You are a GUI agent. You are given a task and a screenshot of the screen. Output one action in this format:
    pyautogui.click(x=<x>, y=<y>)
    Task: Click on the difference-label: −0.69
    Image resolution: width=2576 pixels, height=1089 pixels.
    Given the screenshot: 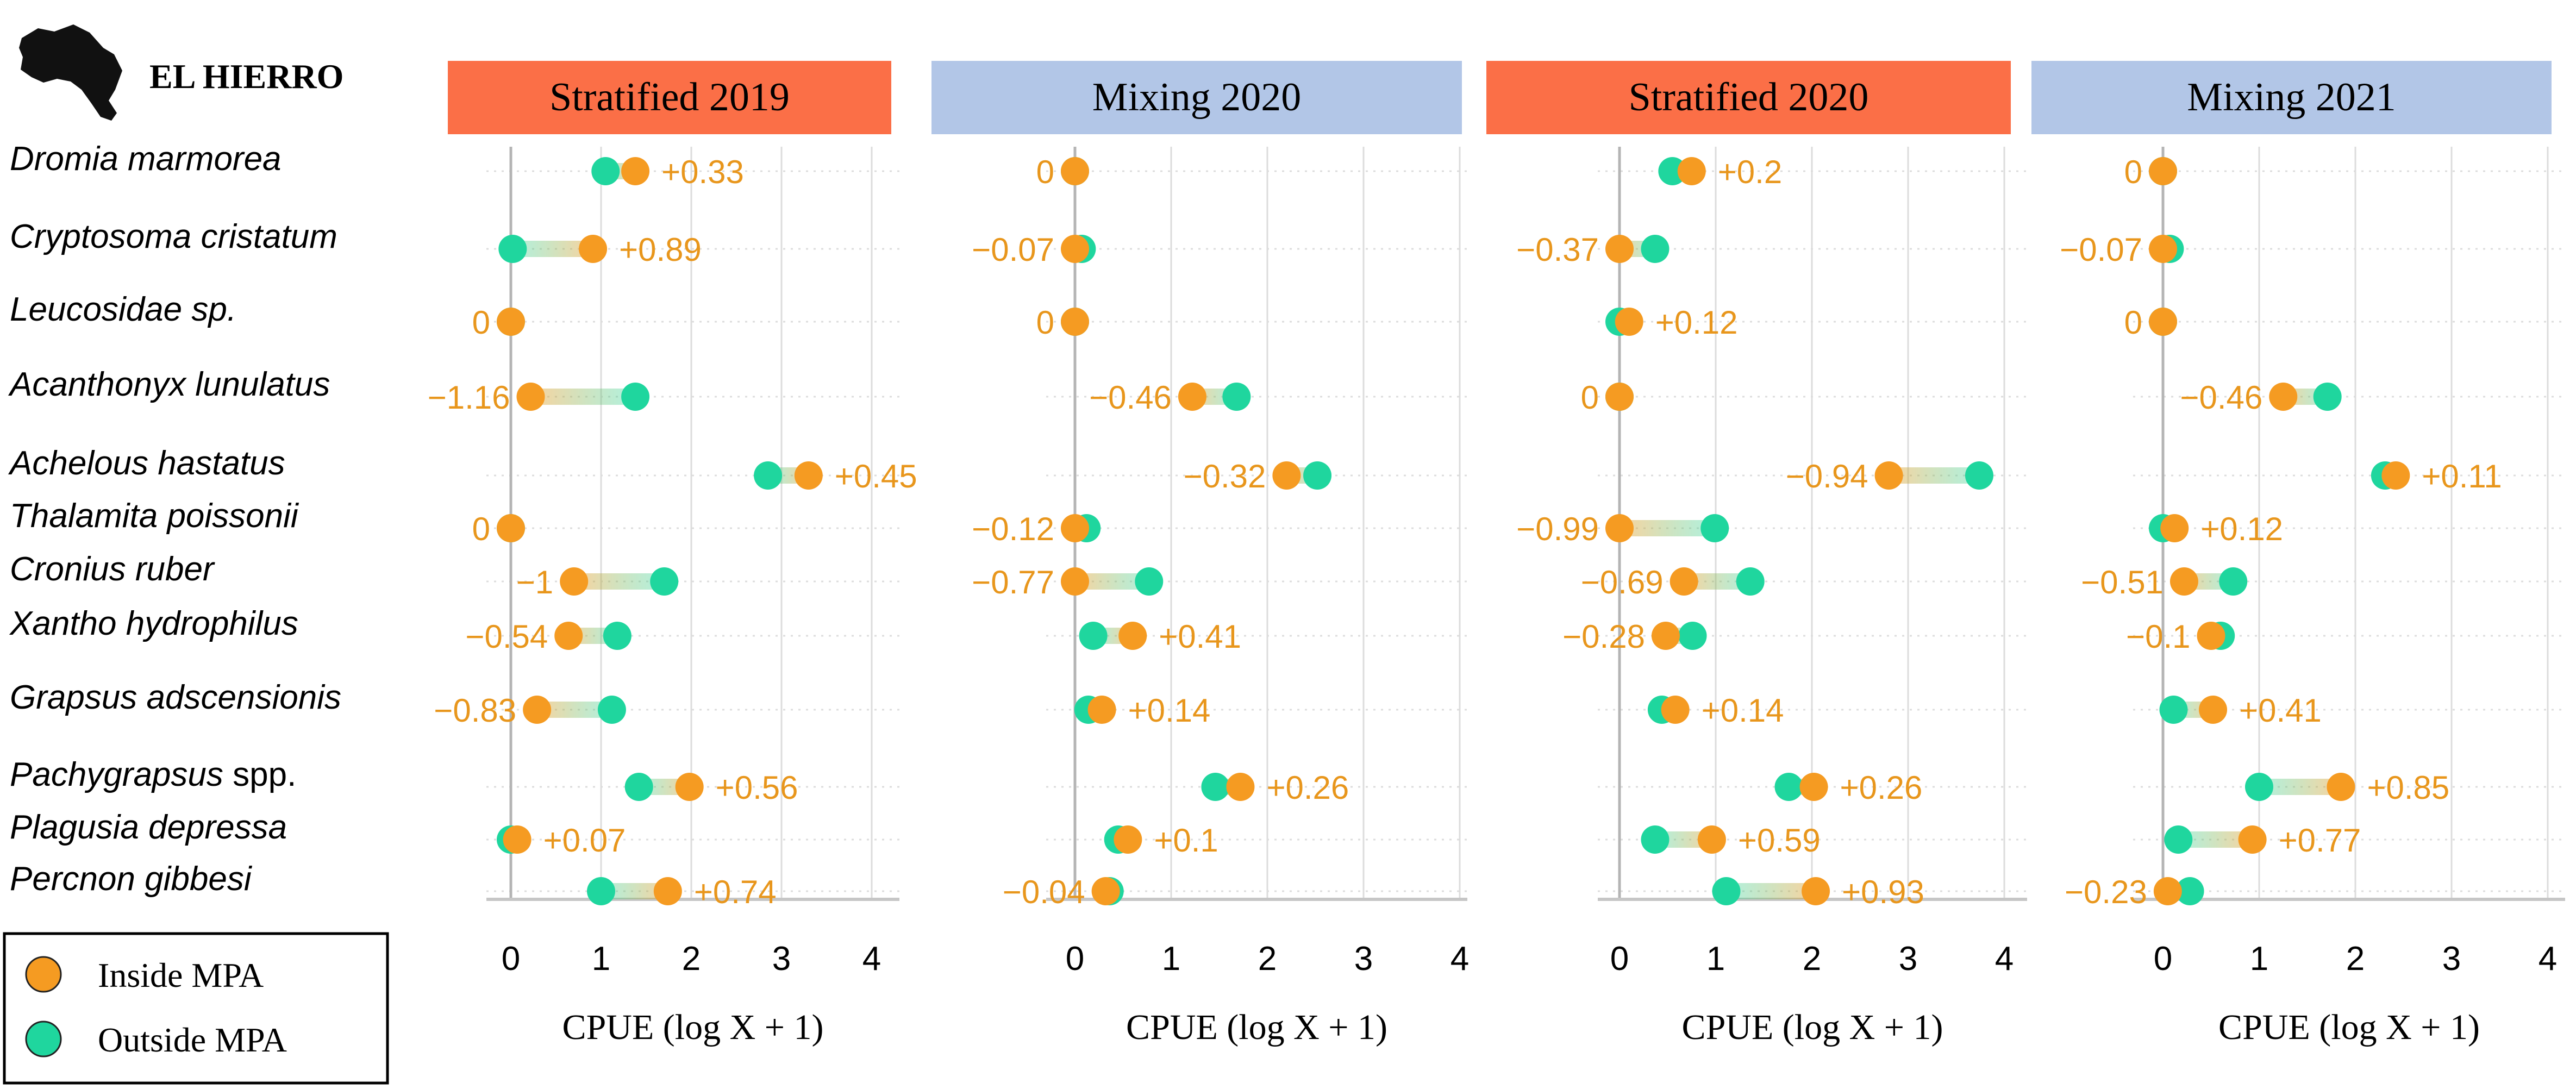 What is the action you would take?
    pyautogui.click(x=1622, y=582)
    